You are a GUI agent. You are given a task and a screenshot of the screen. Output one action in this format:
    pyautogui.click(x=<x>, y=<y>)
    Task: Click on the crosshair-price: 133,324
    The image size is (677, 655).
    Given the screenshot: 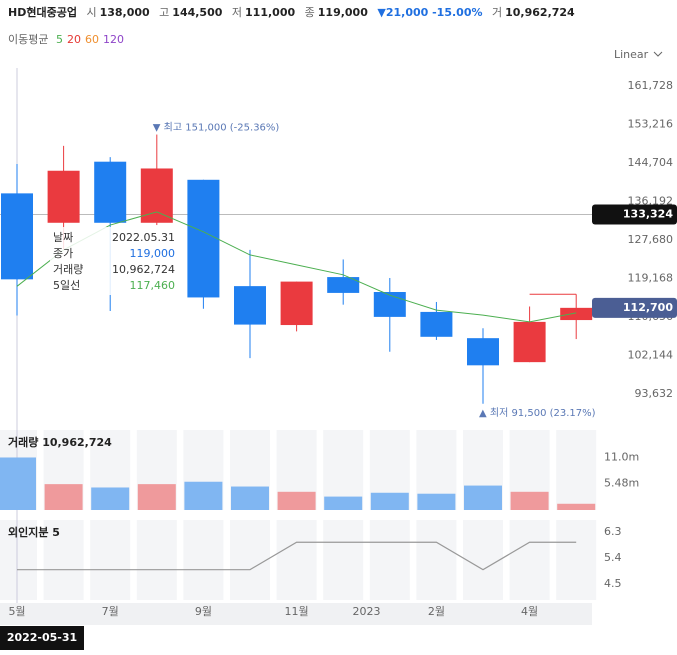 What is the action you would take?
    pyautogui.click(x=648, y=214)
    